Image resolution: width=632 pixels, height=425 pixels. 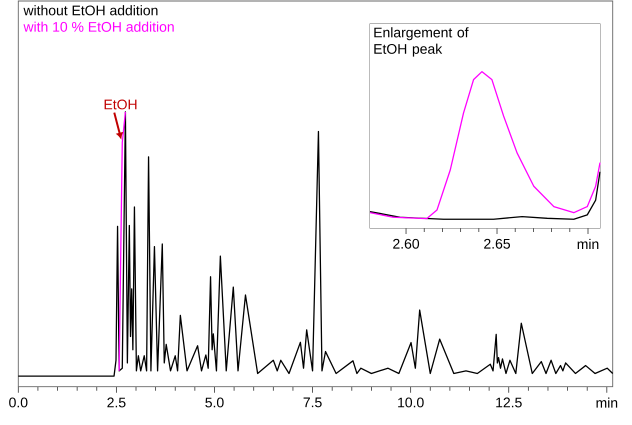 What do you see at coordinates (116, 403) in the screenshot?
I see `x-tick-label: 2.5` at bounding box center [116, 403].